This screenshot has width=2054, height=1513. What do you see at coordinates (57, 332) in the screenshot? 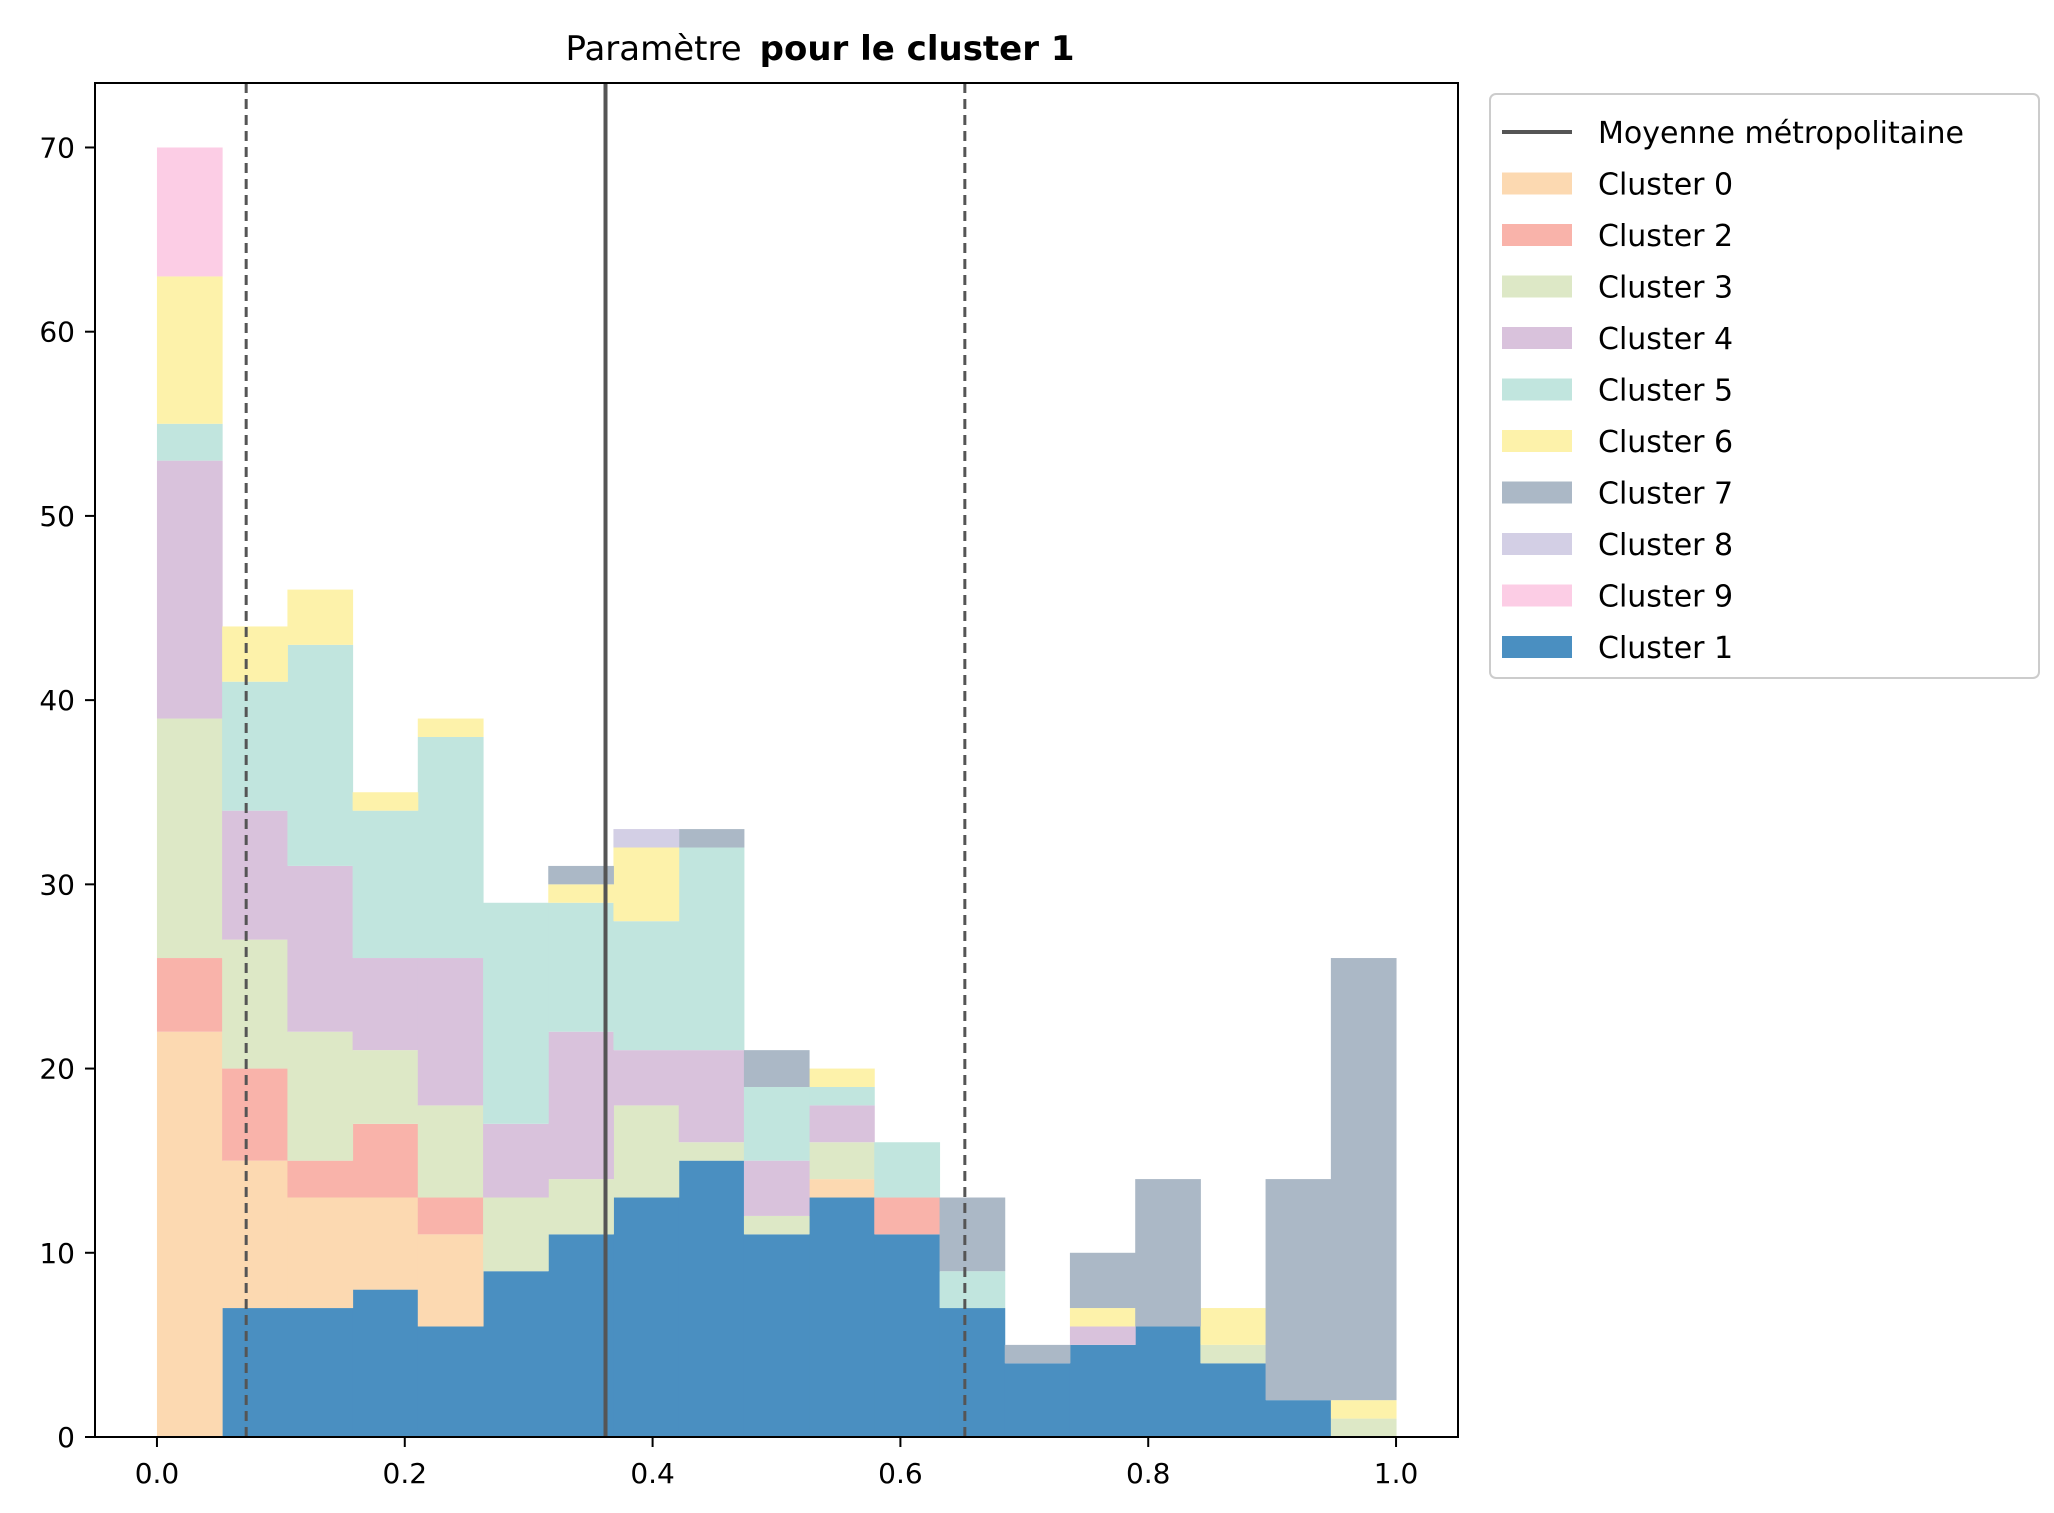
I see `y-tick-label: 60` at bounding box center [57, 332].